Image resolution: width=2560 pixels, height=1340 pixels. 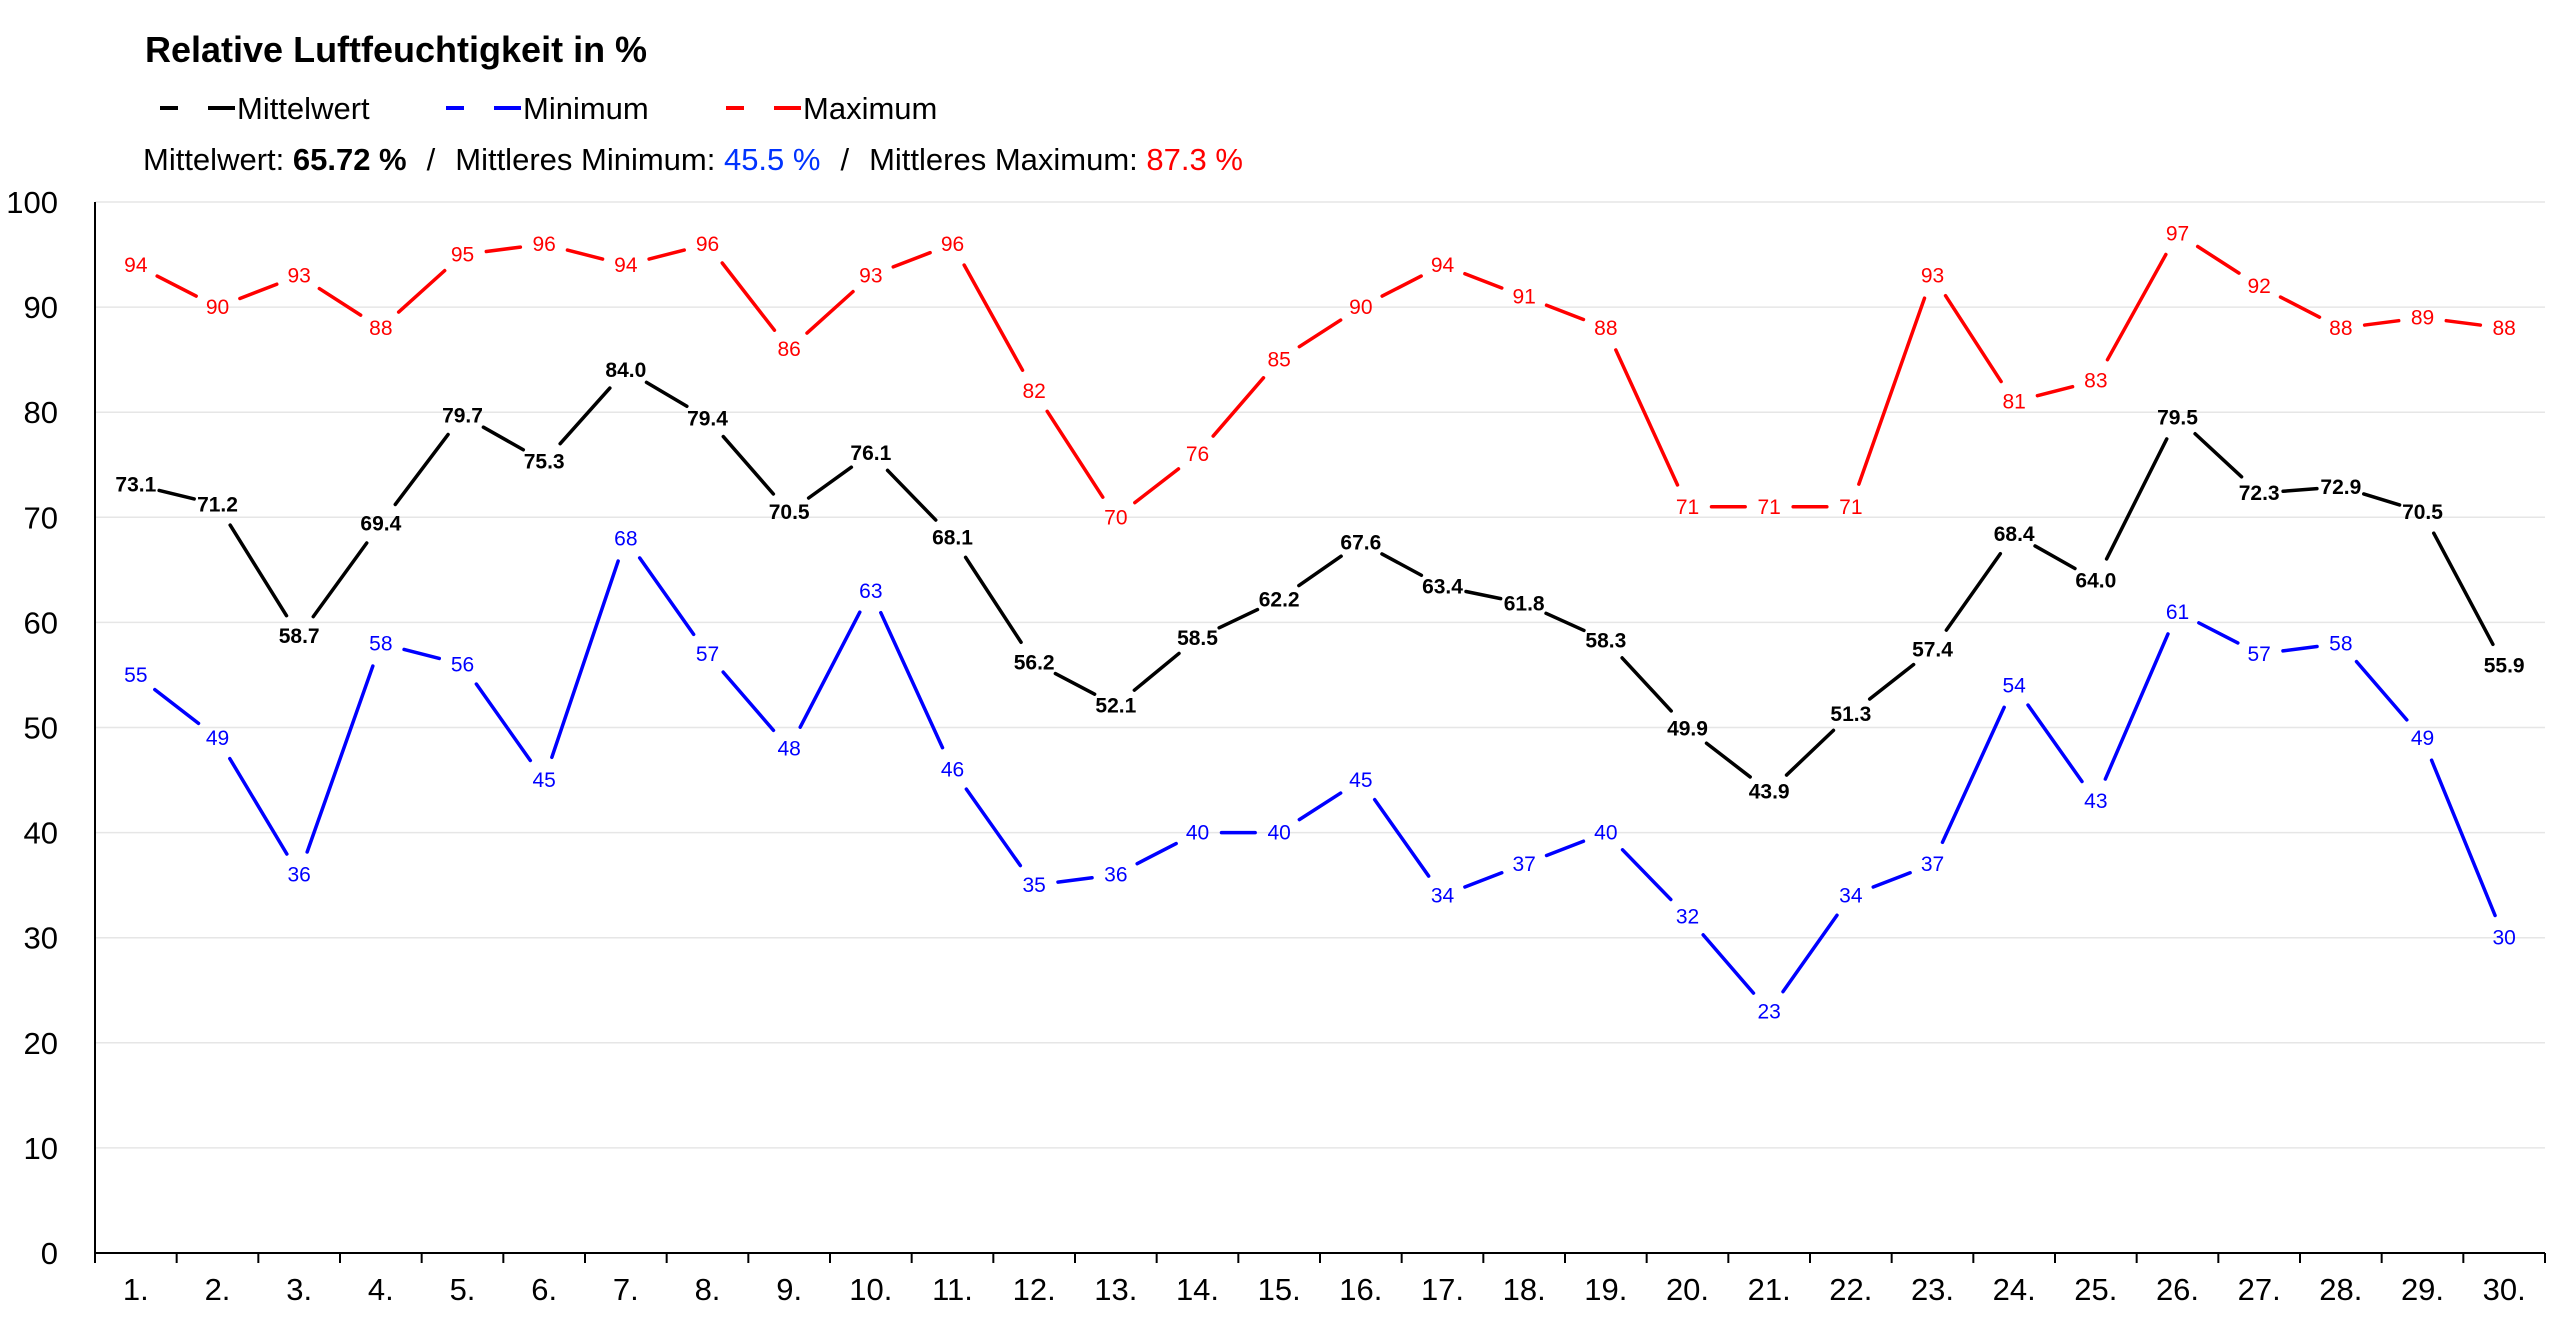 I want to click on data-label-minimum: 46, so click(x=952, y=770).